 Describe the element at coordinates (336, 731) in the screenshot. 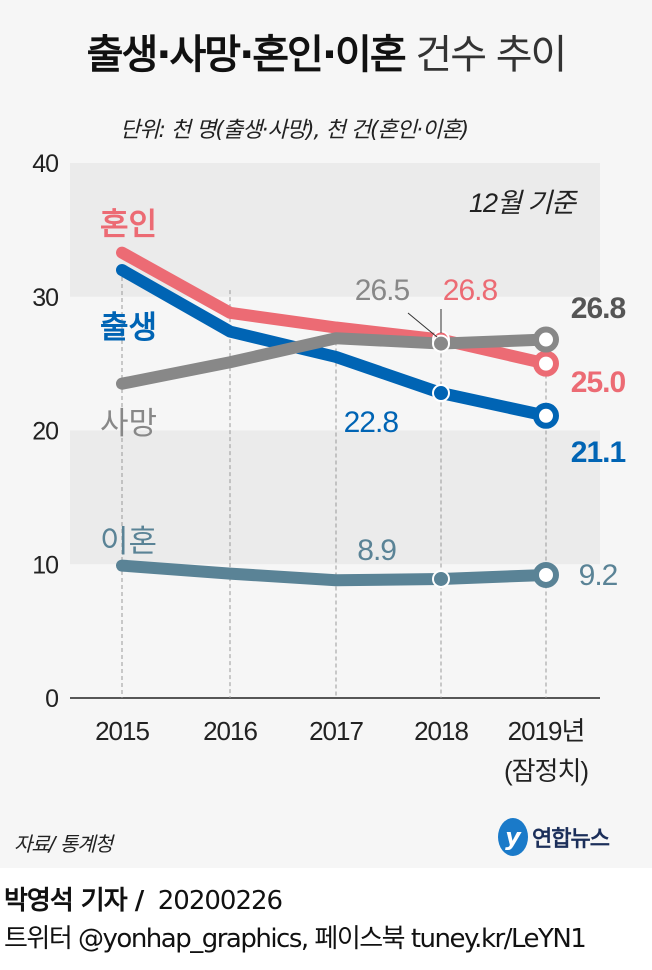

I see `x-tick-label: 2017` at that location.